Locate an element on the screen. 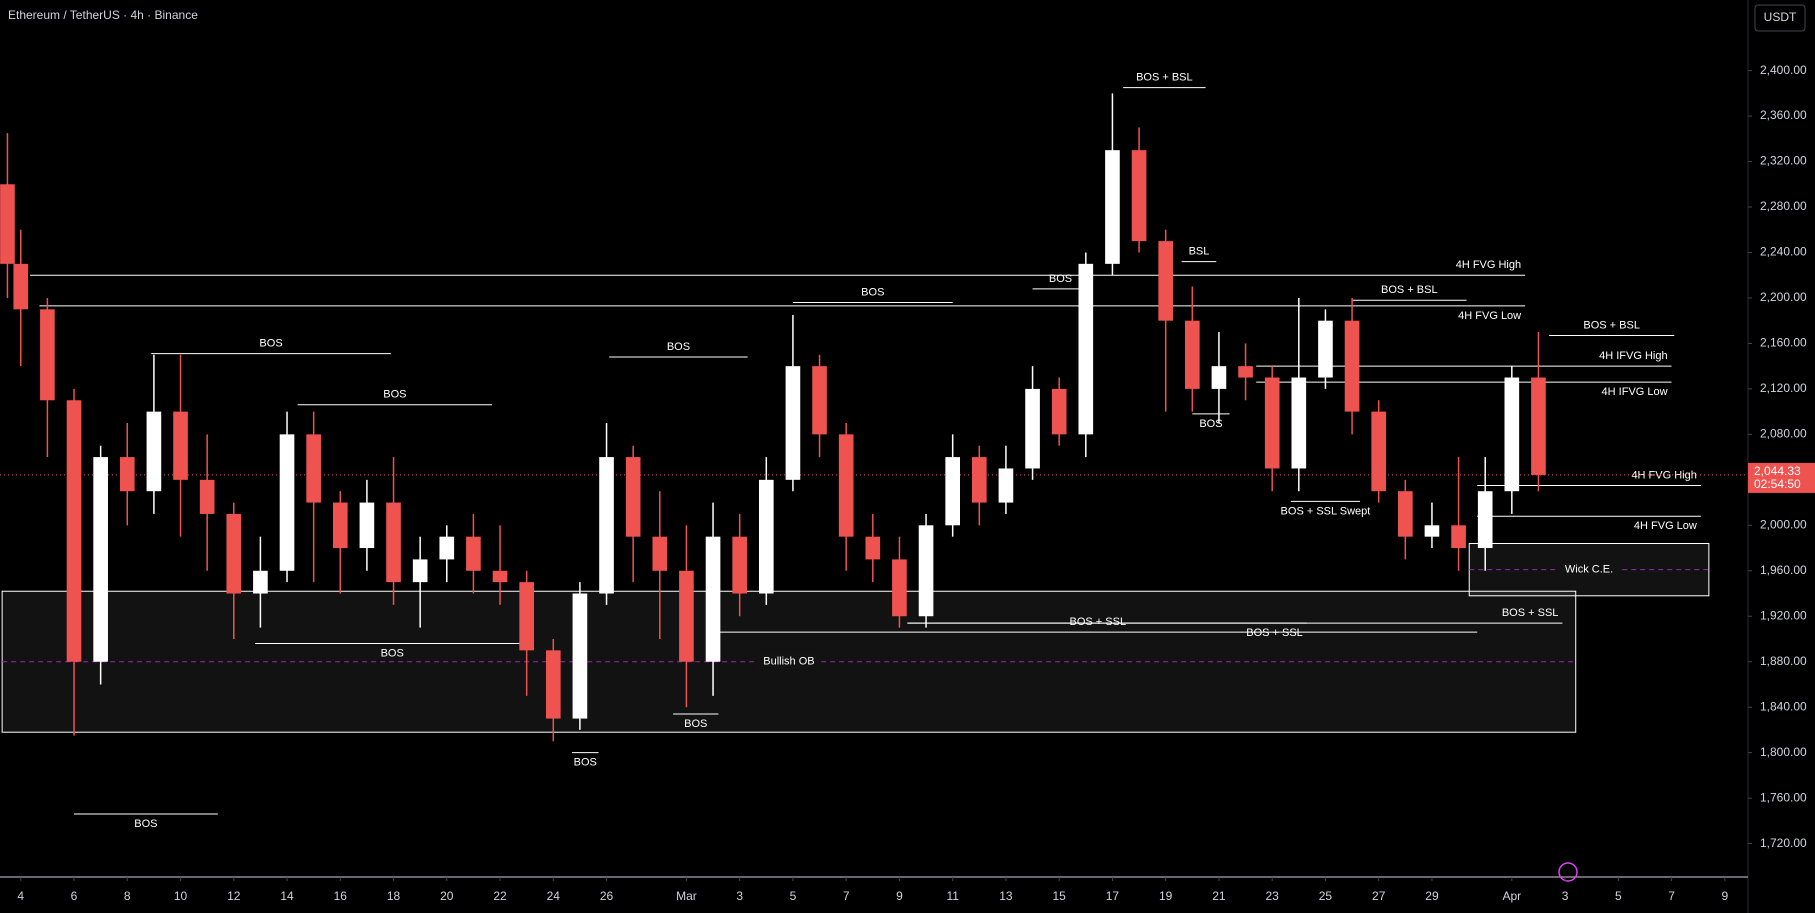 This screenshot has width=1815, height=913. x-tick-label: 29 is located at coordinates (1432, 896).